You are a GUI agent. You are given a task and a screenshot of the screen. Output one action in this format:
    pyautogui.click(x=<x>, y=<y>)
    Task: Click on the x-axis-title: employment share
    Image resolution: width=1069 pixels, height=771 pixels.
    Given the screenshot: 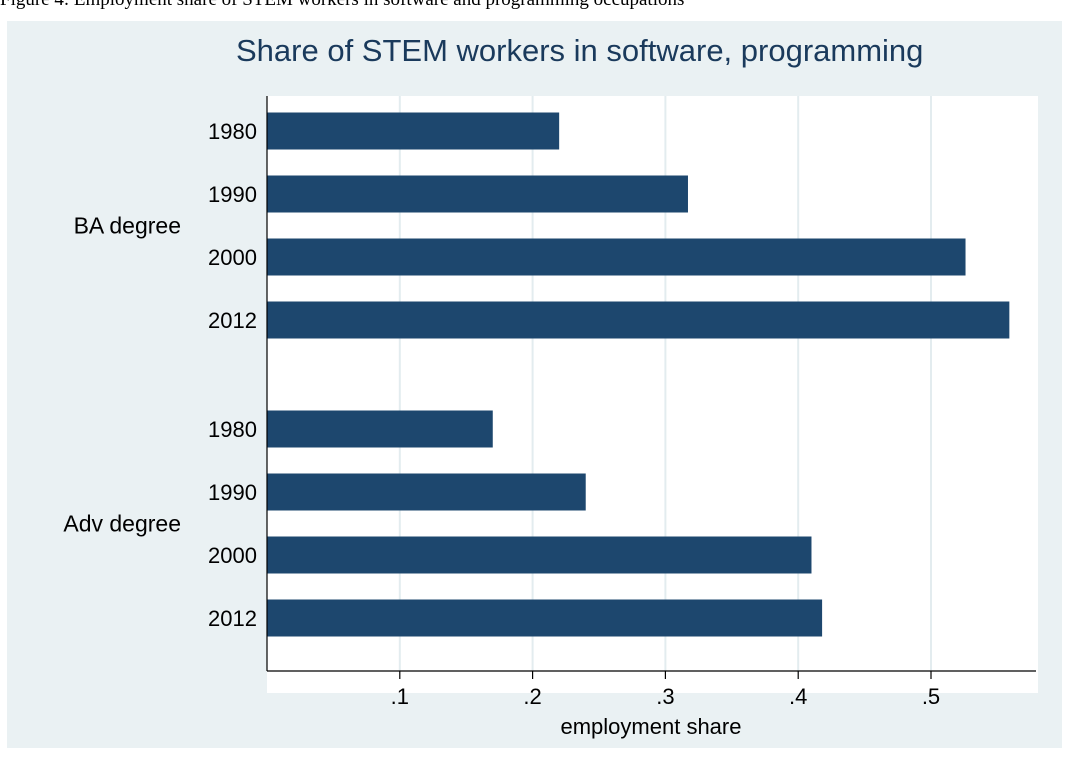 What is the action you would take?
    pyautogui.click(x=651, y=726)
    